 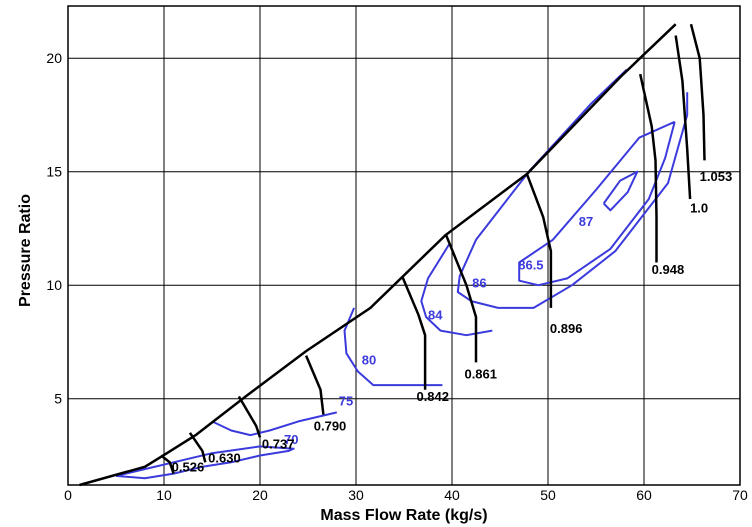 What do you see at coordinates (644, 495) in the screenshot?
I see `x-tick-label: 60` at bounding box center [644, 495].